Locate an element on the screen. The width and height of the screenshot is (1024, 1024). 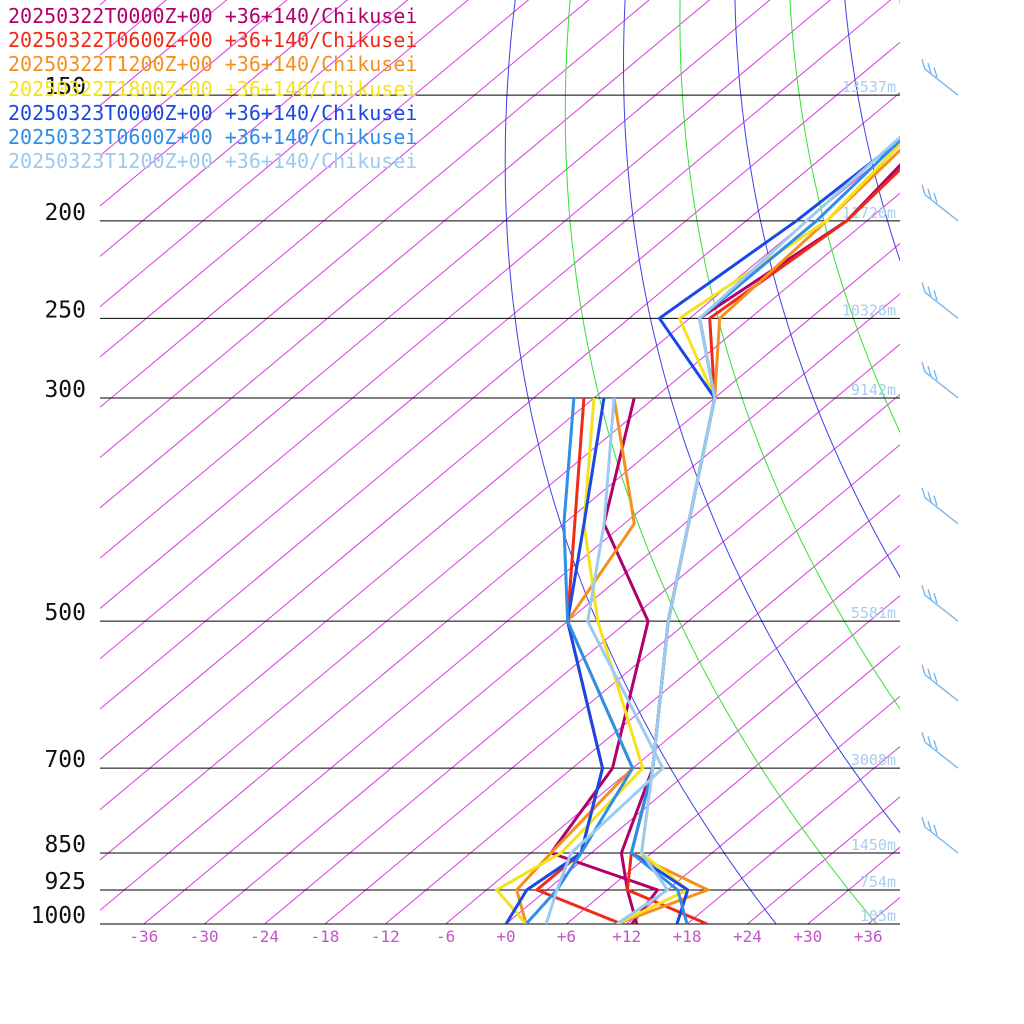
legend-entry: 20250323T0600Z+00 +36+140/Chikusei is located at coordinates (213, 137).